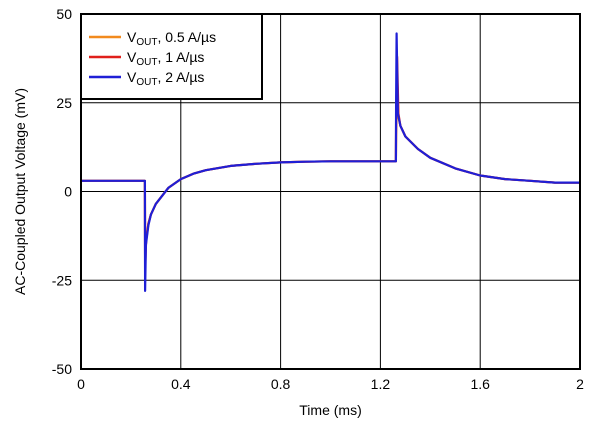 This screenshot has width=589, height=424. What do you see at coordinates (330, 410) in the screenshot?
I see `x-axis-title: Time (ms)` at bounding box center [330, 410].